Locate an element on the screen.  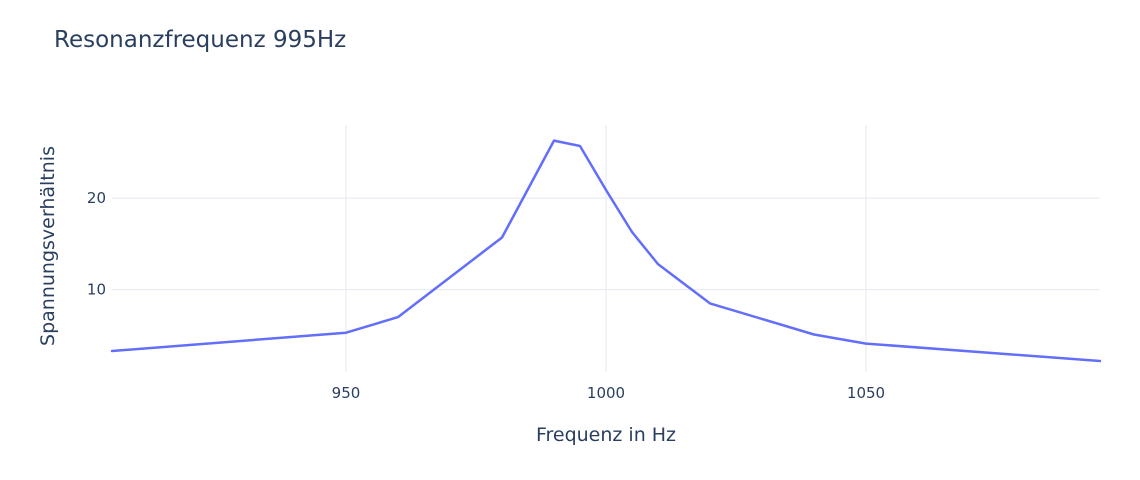
chart-title: Resonanzfrequenz 995Hz is located at coordinates (200, 40).